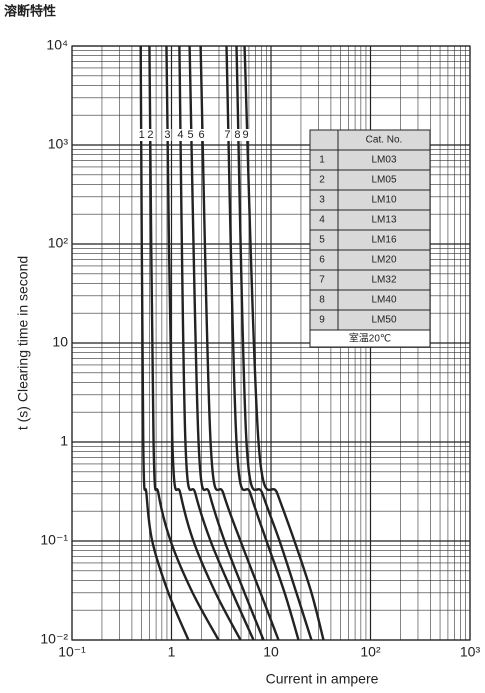 This screenshot has height=693, width=485. I want to click on y-axis-label: t (s) Clearing time in second, so click(23, 343).